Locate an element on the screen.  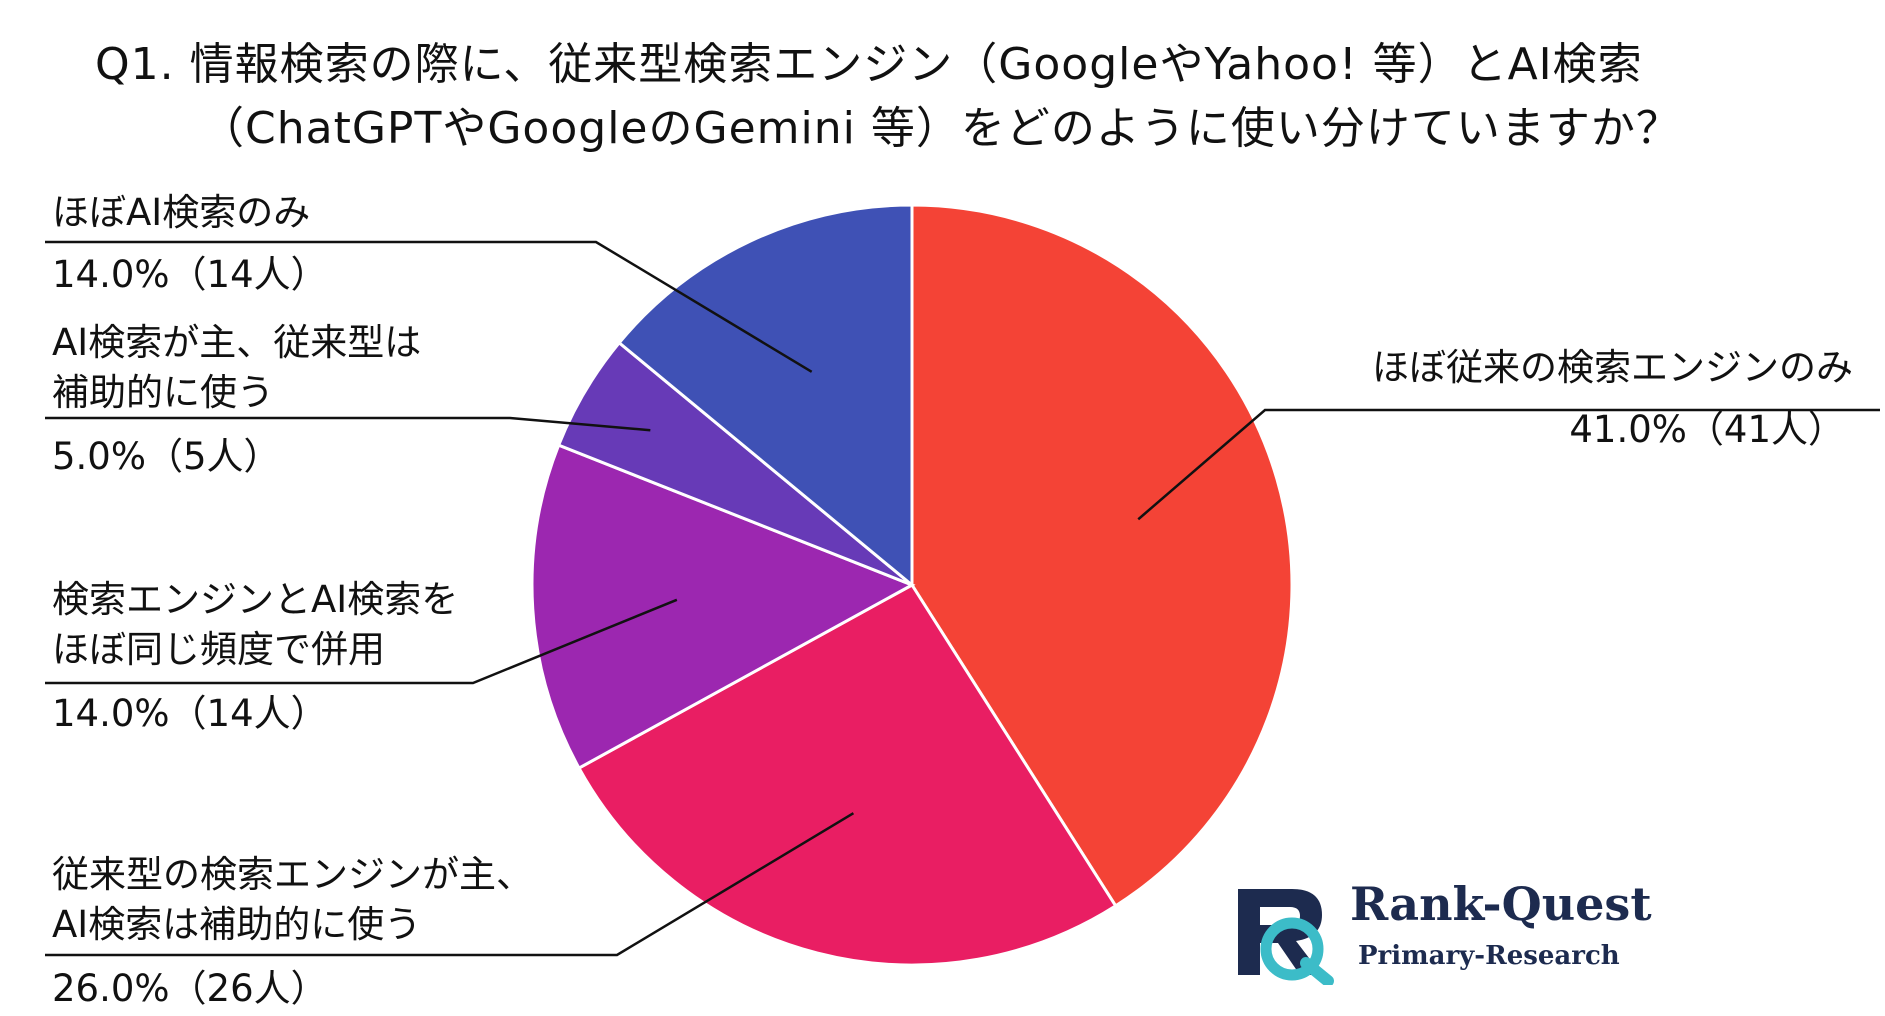
slice-value-0: 41.0%（41人） is located at coordinates (1707, 429).